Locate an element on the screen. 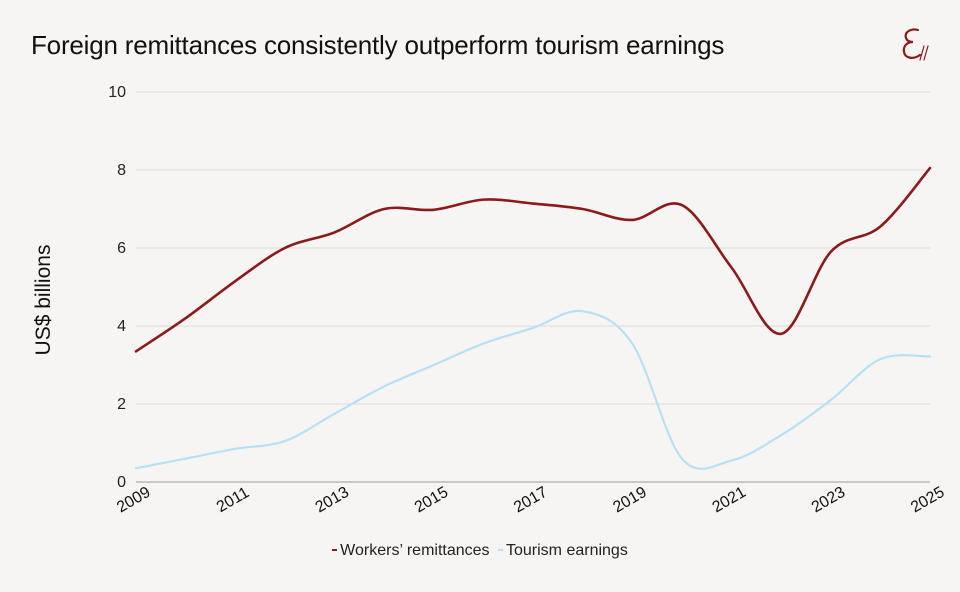  data-point-remittances-2016 is located at coordinates (483, 200).